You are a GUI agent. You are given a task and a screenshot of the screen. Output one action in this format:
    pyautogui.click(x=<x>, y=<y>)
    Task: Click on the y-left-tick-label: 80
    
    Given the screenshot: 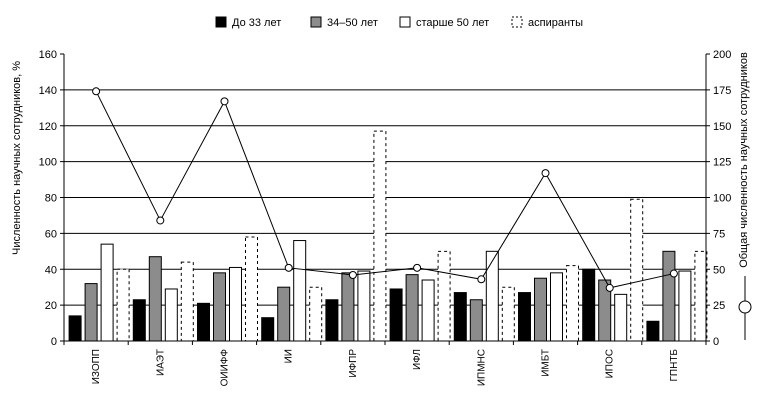 What is the action you would take?
    pyautogui.click(x=51, y=199)
    